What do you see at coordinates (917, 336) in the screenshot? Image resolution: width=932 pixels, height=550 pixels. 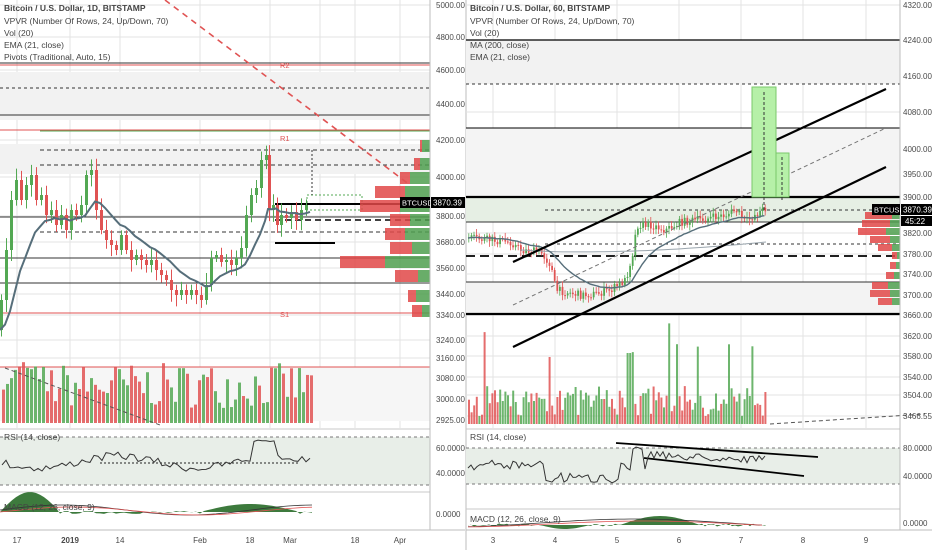 I see `right-price-label: 3620.00` at bounding box center [917, 336].